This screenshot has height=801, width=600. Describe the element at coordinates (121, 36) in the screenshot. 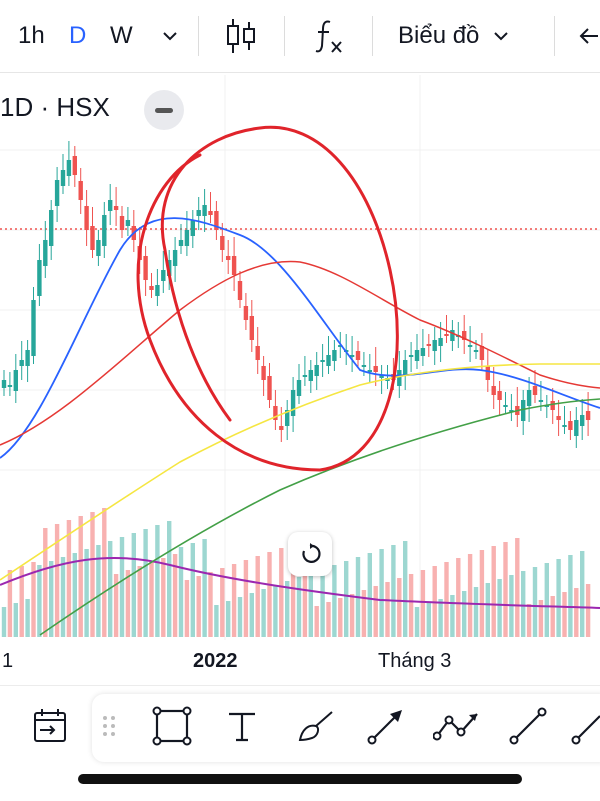

I see `interval-w: W` at that location.